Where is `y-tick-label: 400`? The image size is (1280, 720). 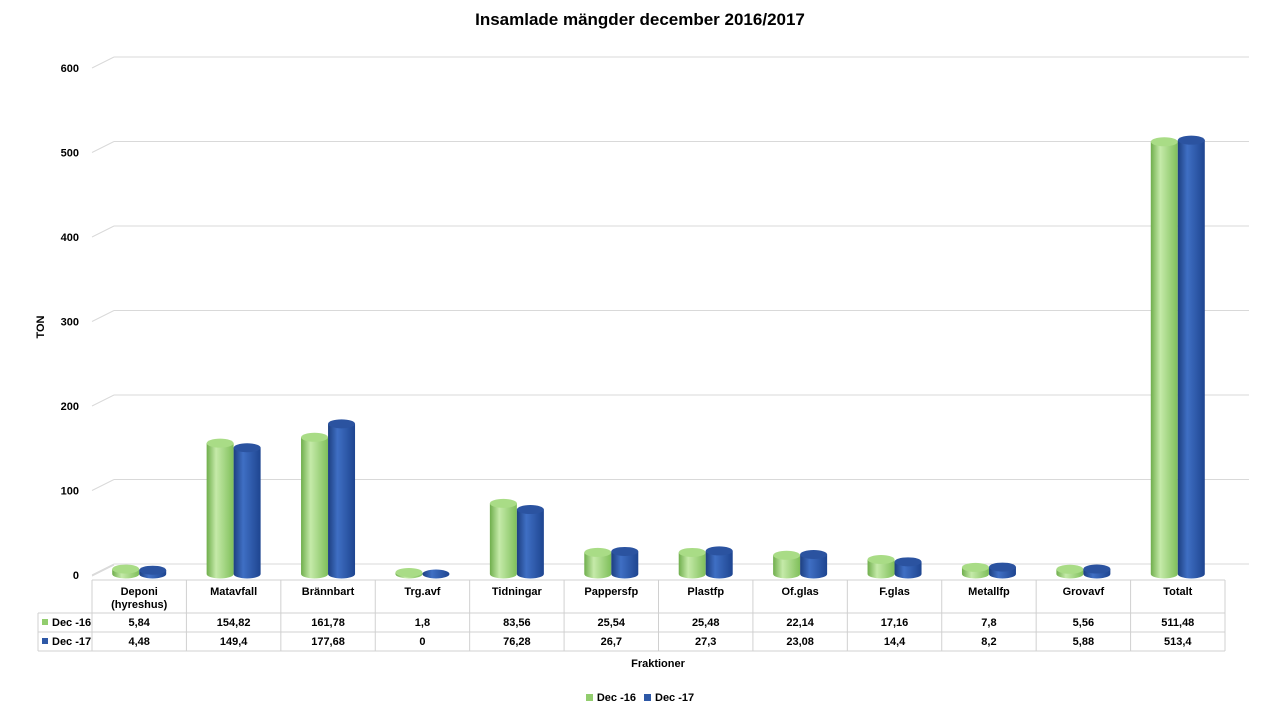
y-tick-label: 400 is located at coordinates (70, 238).